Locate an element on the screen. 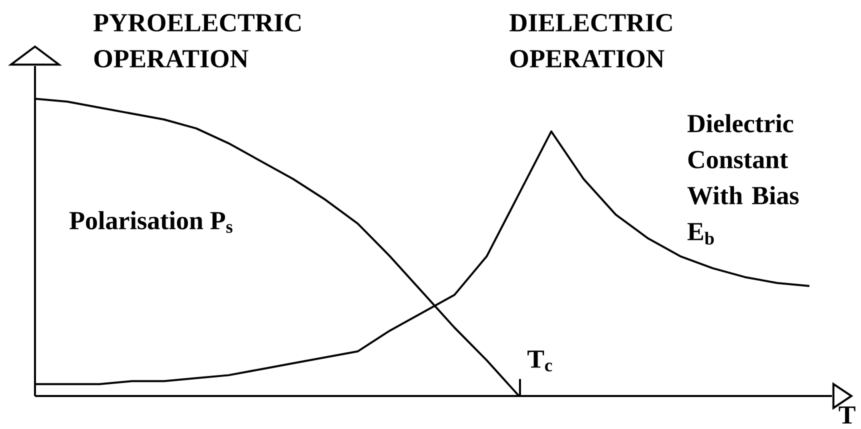 Image resolution: width=861 pixels, height=429 pixels. annotation: T$_{c}$ is located at coordinates (539, 361).